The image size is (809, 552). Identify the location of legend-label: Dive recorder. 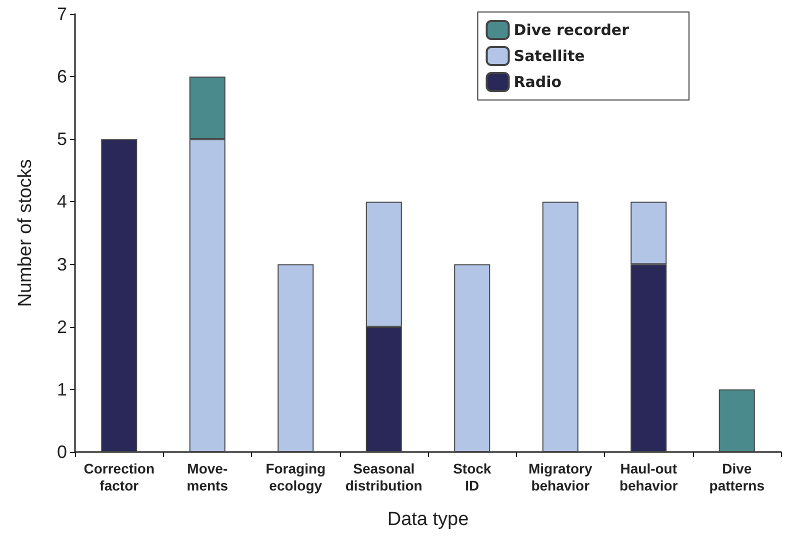
(572, 30).